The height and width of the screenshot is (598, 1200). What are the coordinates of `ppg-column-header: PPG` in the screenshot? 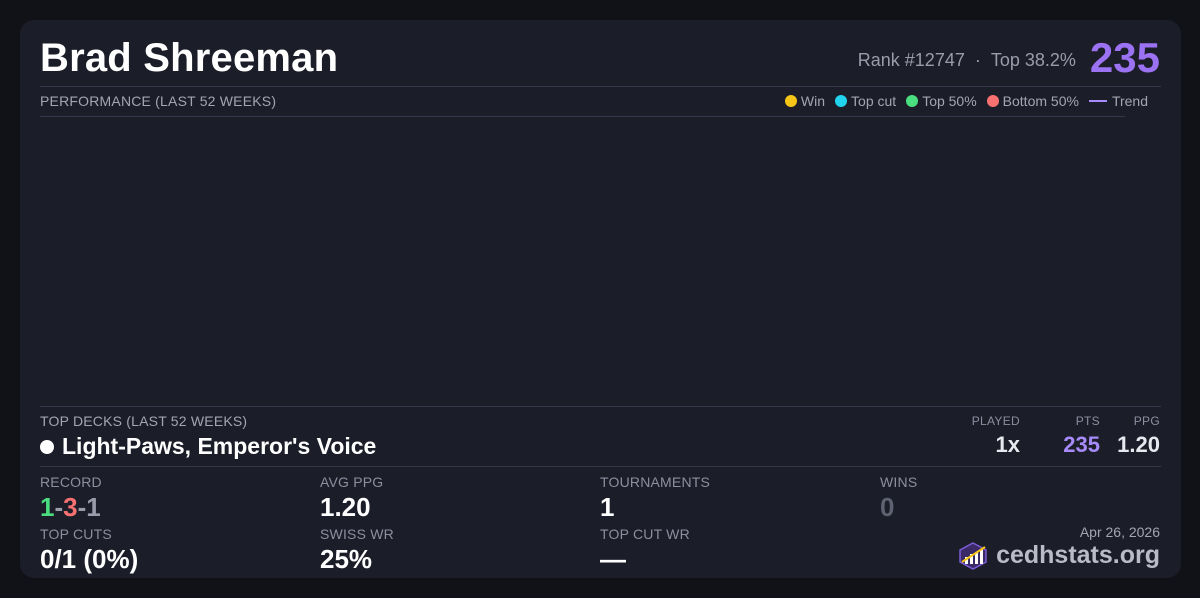 It's located at (1146, 421).